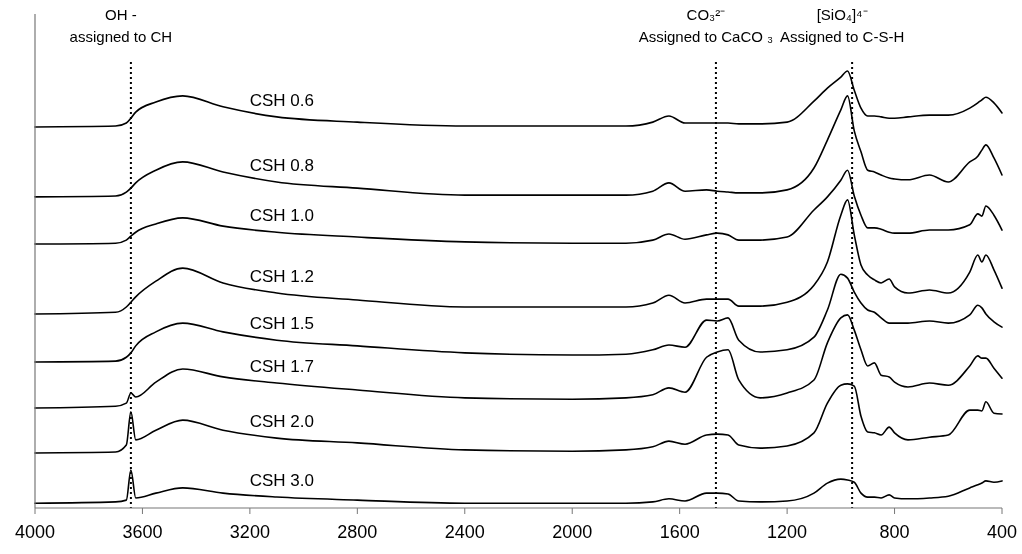 The width and height of the screenshot is (1022, 554). I want to click on ref-line-label: OH - assigned to CH, so click(121, 25).